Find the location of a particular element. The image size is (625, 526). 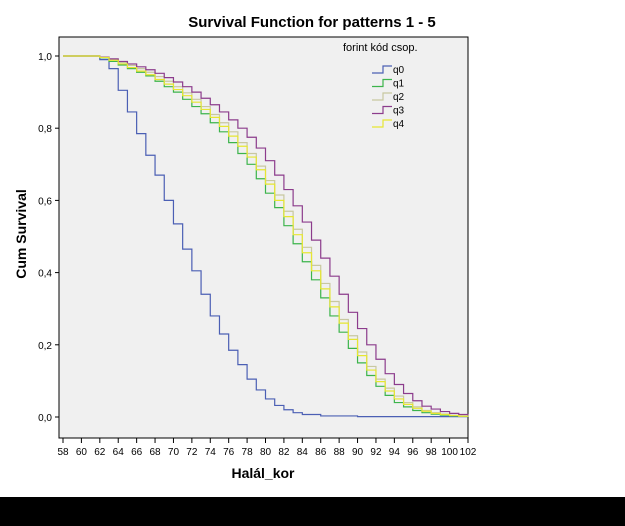

legend-items: q0 q1 q2 q3 q4 is located at coordinates (388, 97).